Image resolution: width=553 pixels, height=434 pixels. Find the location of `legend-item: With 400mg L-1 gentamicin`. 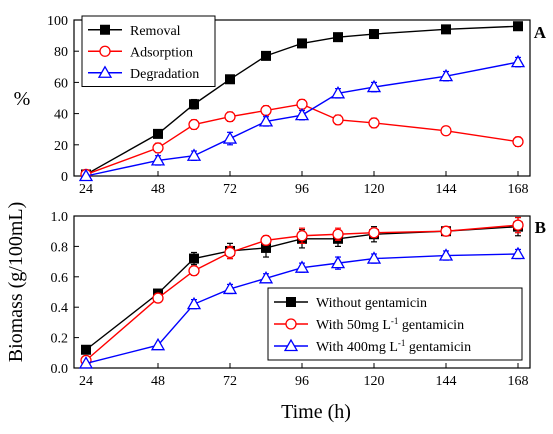

legend-item: With 400mg L-1 gentamicin is located at coordinates (372, 346).